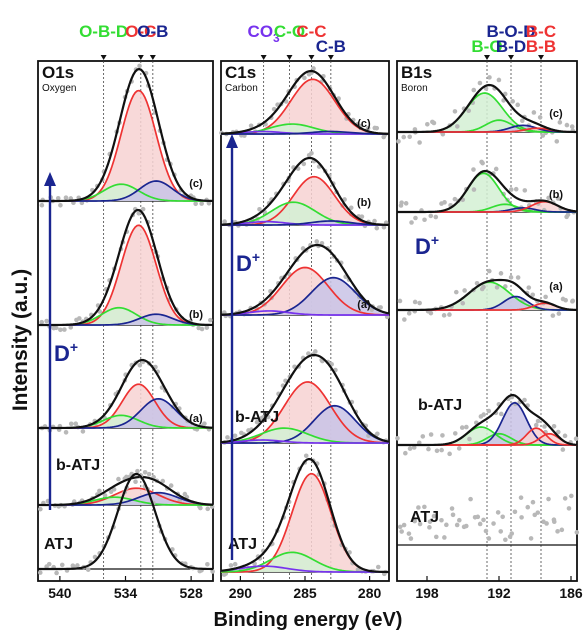 The width and height of the screenshot is (583, 635). Describe the element at coordinates (311, 31) in the screenshot. I see `bond-label: C-C` at that location.